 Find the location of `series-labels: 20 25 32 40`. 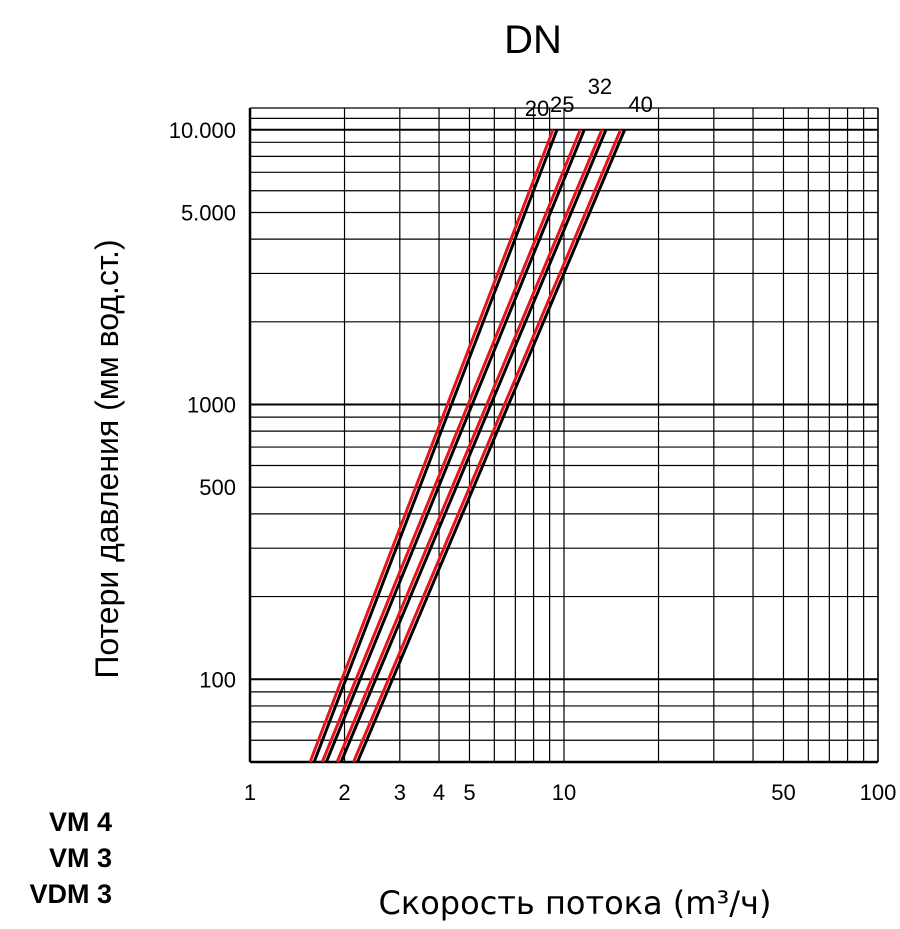

series-labels: 20 25 32 40 is located at coordinates (589, 97).